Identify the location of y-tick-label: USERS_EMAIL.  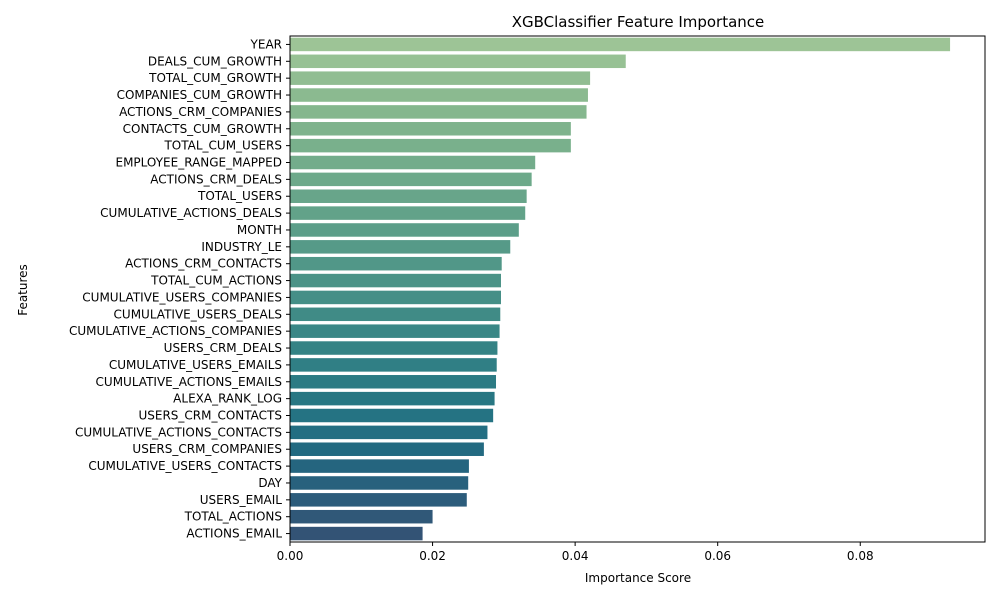
(241, 500).